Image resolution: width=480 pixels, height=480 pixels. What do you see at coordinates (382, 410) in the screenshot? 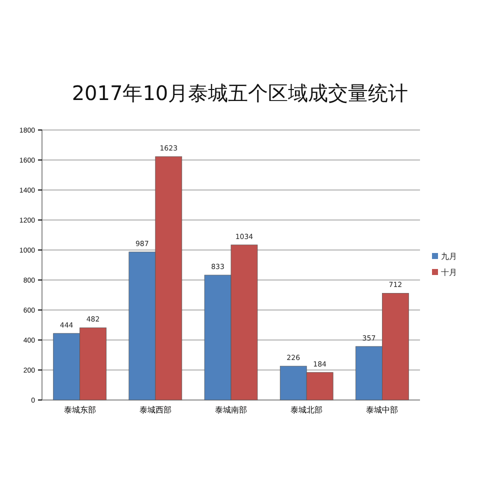
I see `x-tick-label: 泰城中部` at bounding box center [382, 410].